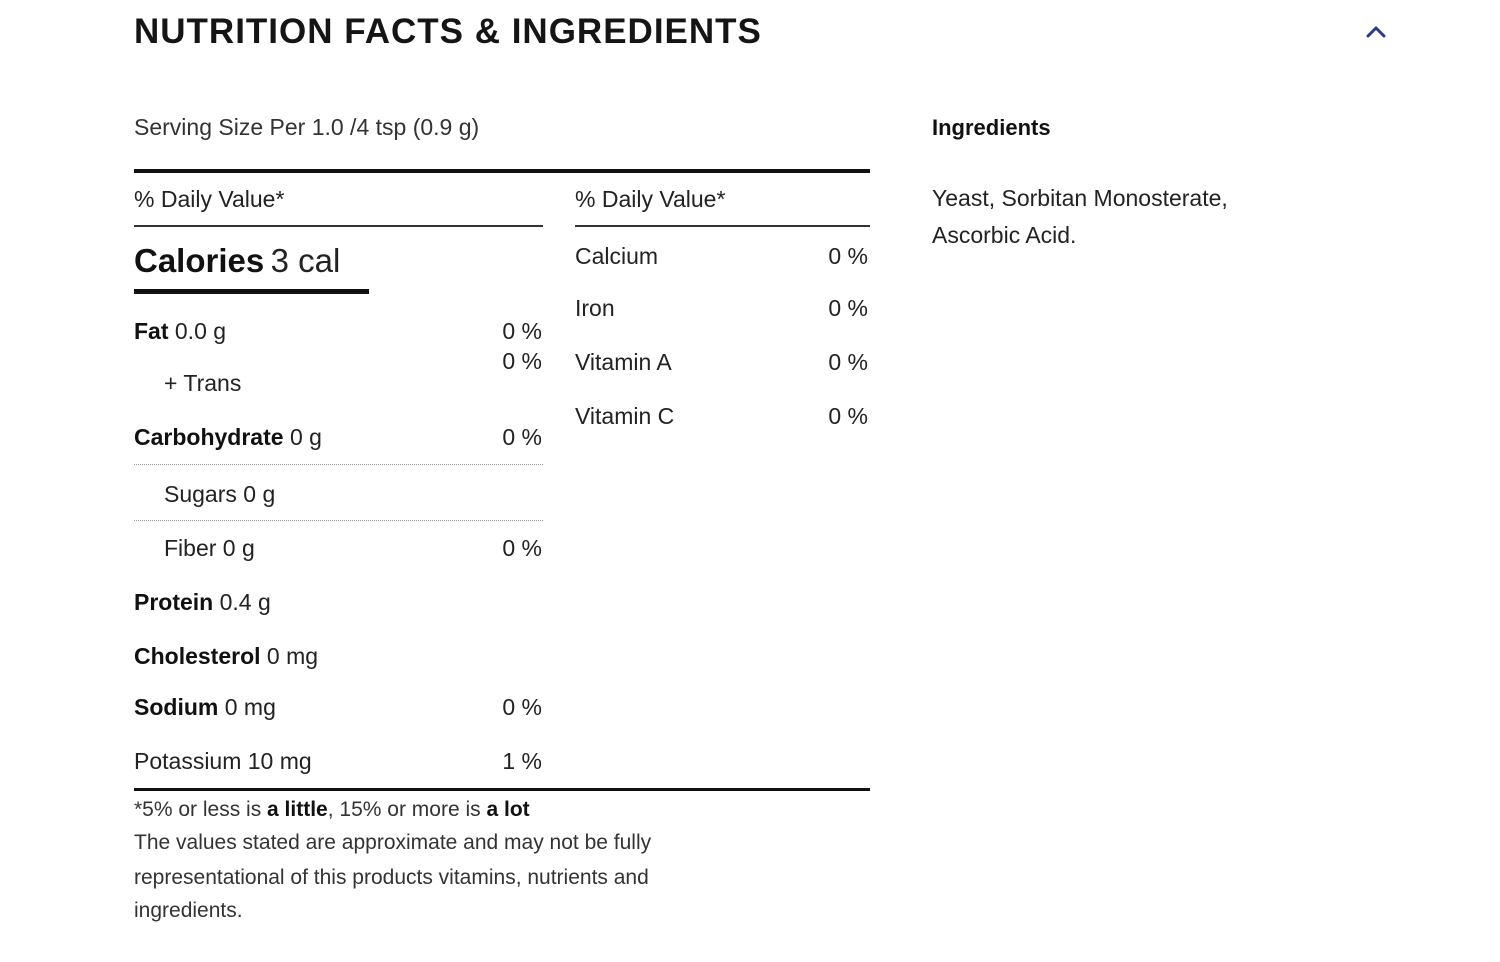 This screenshot has width=1500, height=962. Describe the element at coordinates (1004, 235) in the screenshot. I see `ingredients-line: Ascorbic Acid.` at that location.